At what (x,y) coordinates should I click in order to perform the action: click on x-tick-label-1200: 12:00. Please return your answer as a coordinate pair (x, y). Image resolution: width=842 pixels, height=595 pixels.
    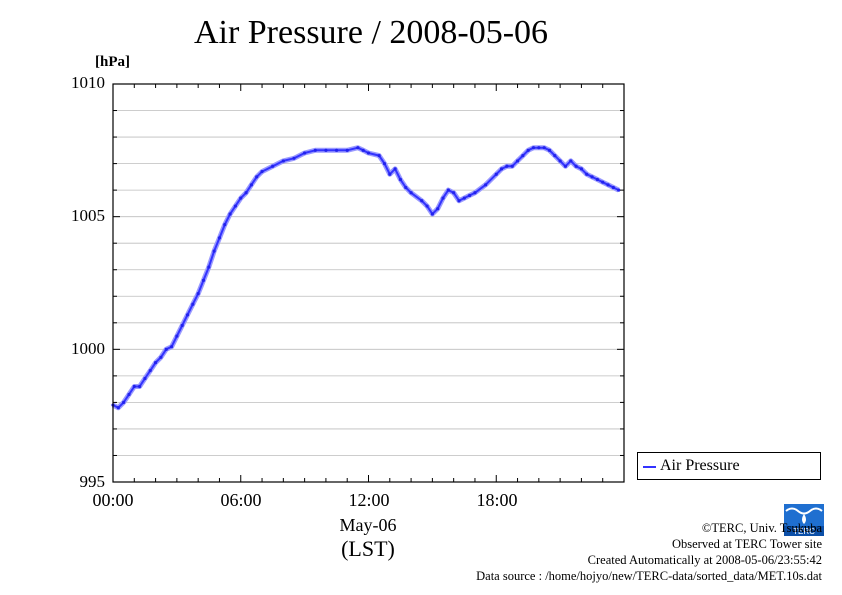
    Looking at the image, I should click on (369, 500).